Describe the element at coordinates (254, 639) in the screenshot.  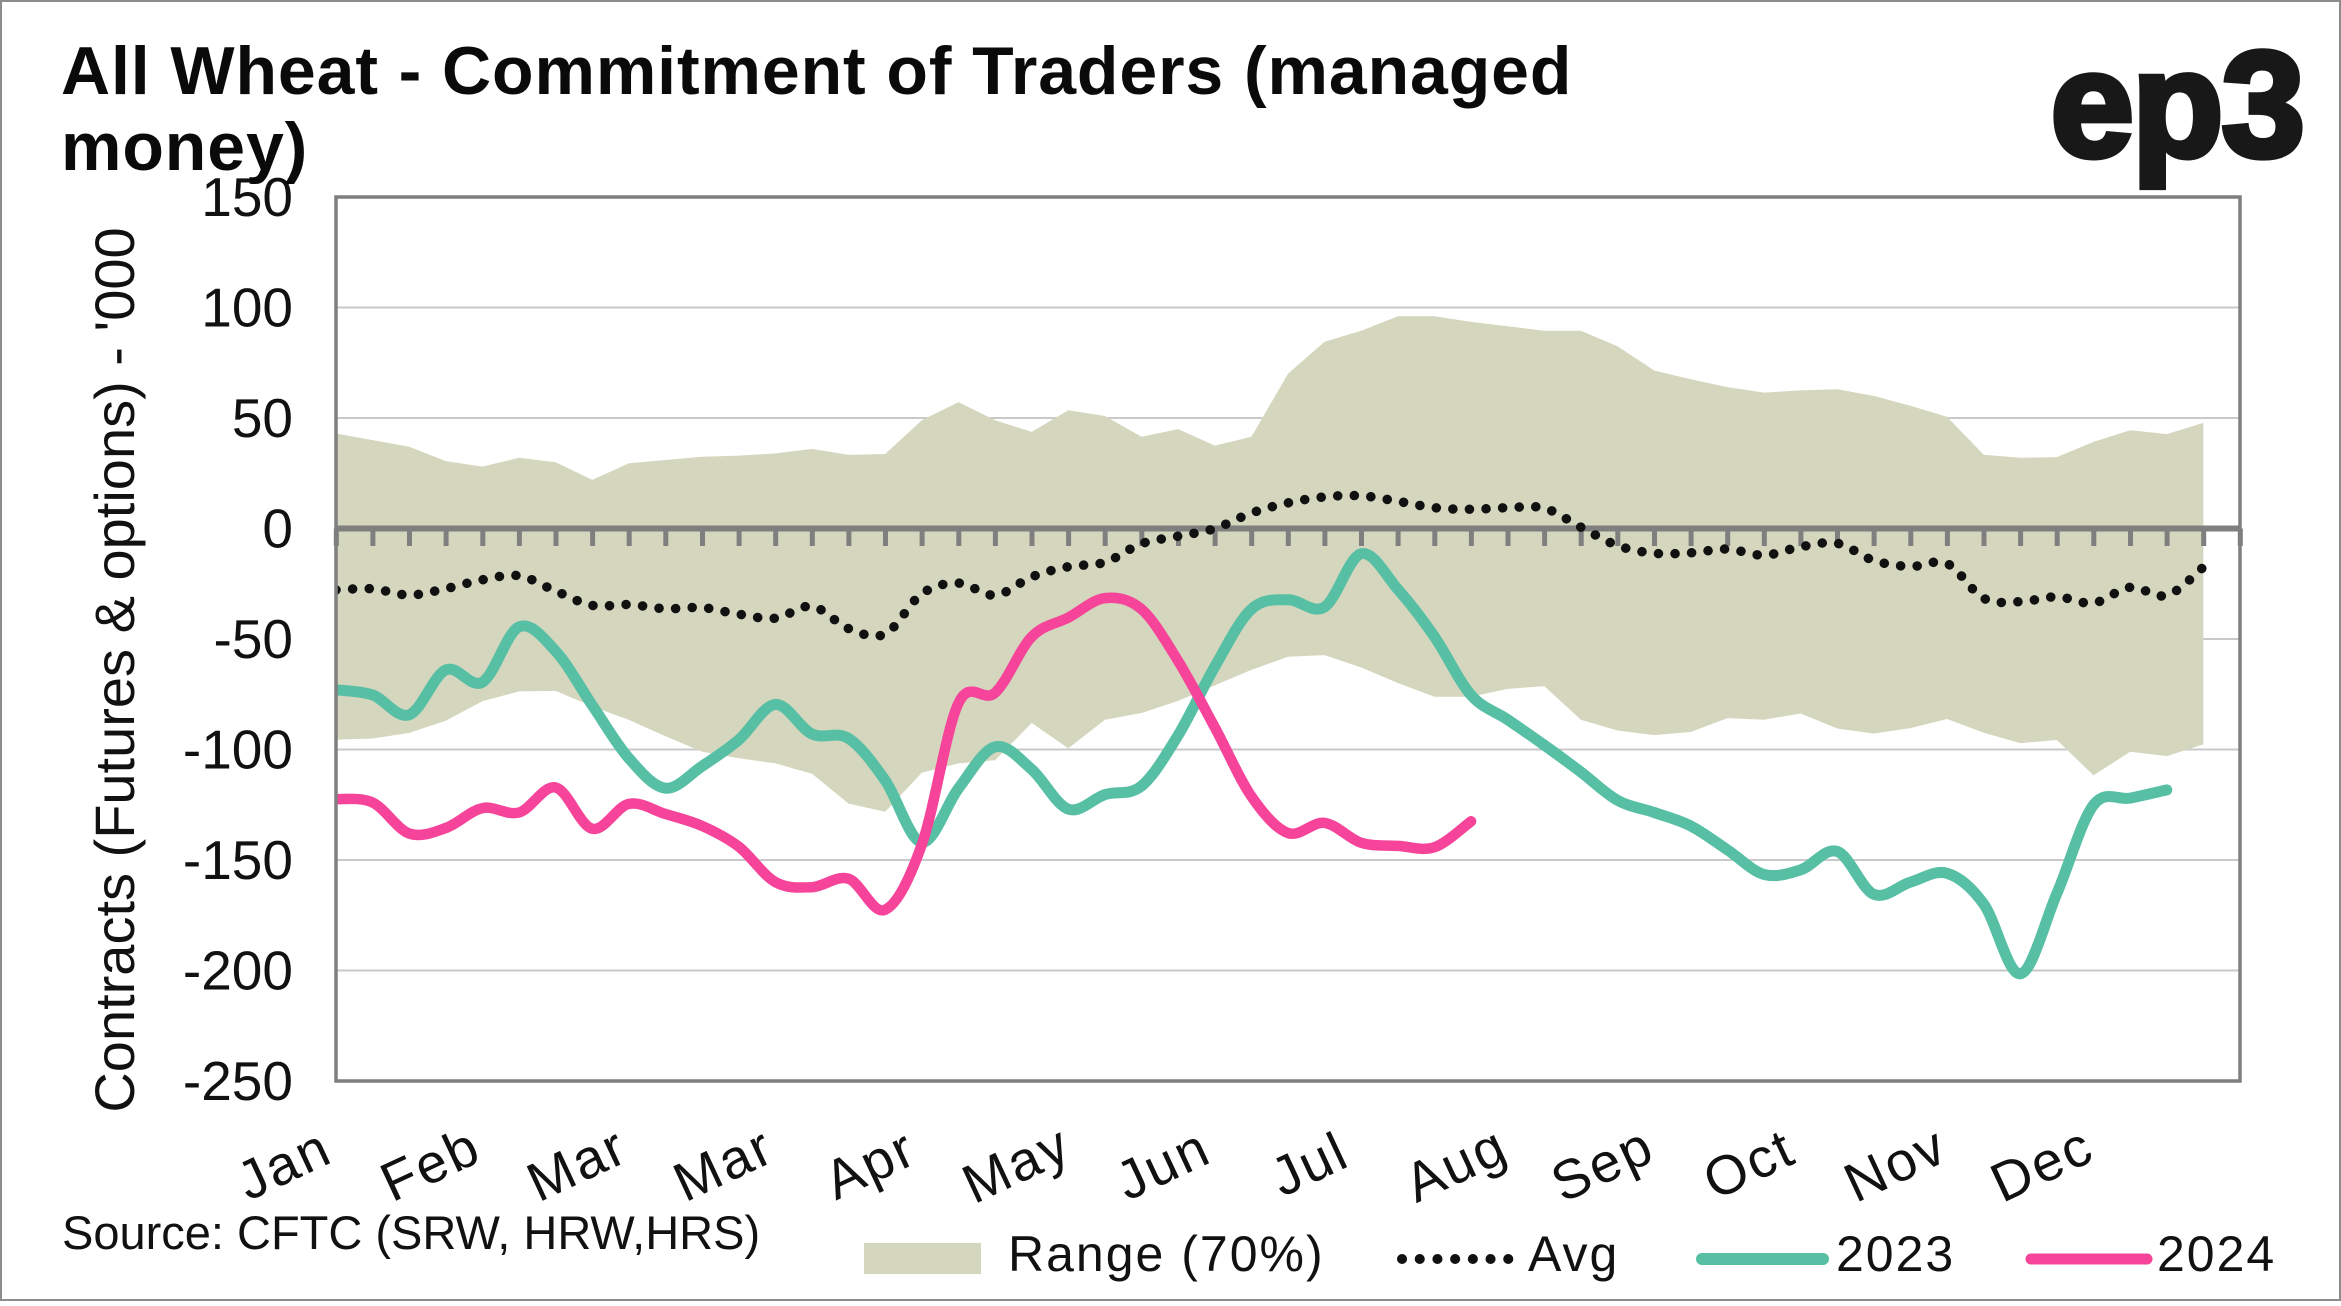
I see `svg-text: -50` at that location.